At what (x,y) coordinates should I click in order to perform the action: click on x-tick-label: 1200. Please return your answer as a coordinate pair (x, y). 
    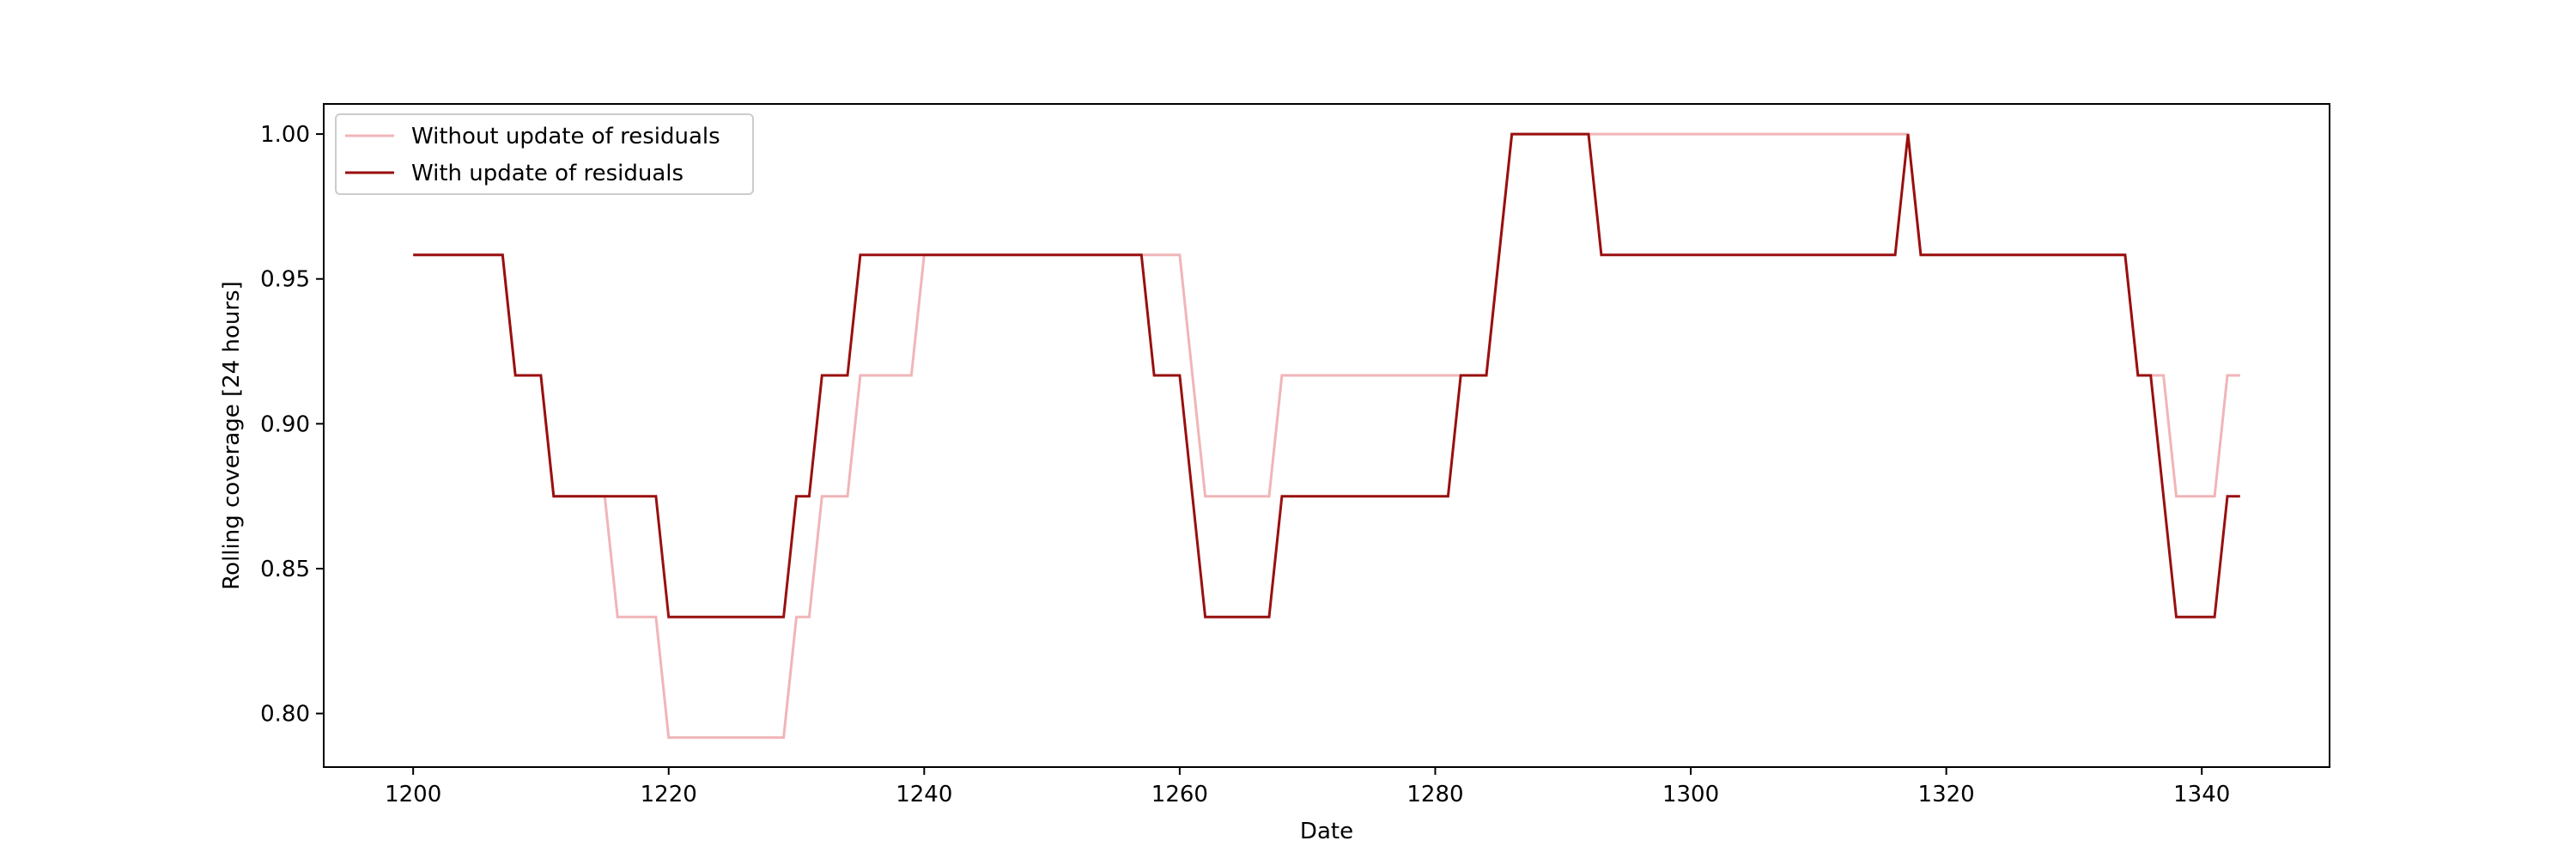
    Looking at the image, I should click on (413, 794).